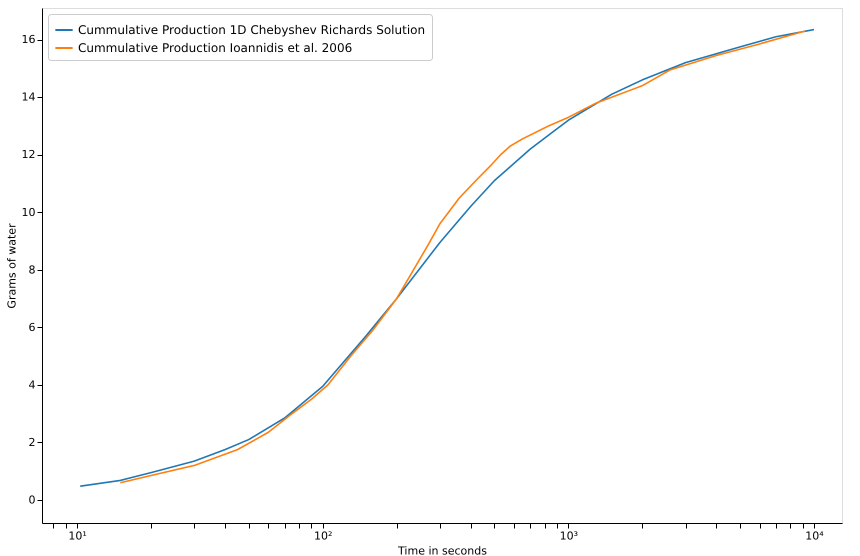 The width and height of the screenshot is (860, 556). Describe the element at coordinates (29, 212) in the screenshot. I see `y-tick-label: 10` at that location.